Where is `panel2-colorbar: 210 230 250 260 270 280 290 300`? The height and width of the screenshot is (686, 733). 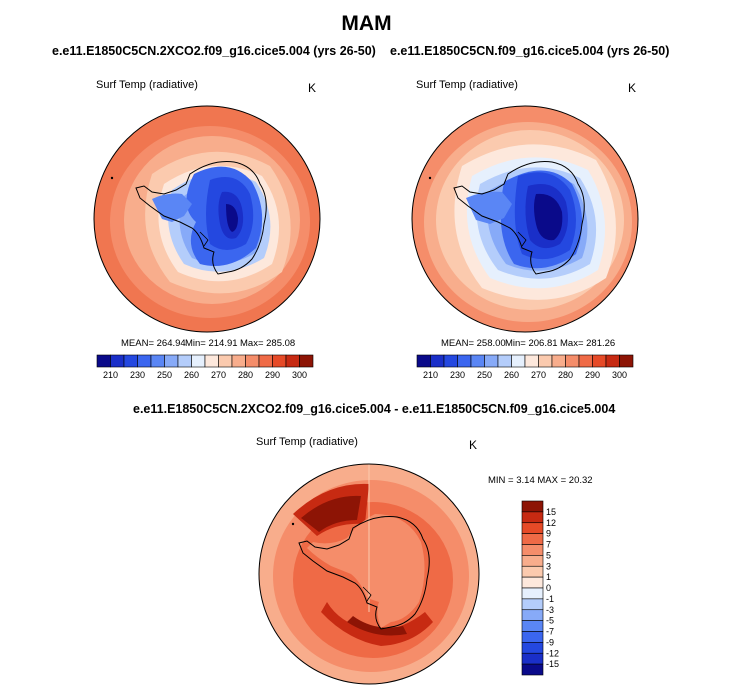 panel2-colorbar: 210 230 250 260 270 280 290 300 is located at coordinates (525, 367).